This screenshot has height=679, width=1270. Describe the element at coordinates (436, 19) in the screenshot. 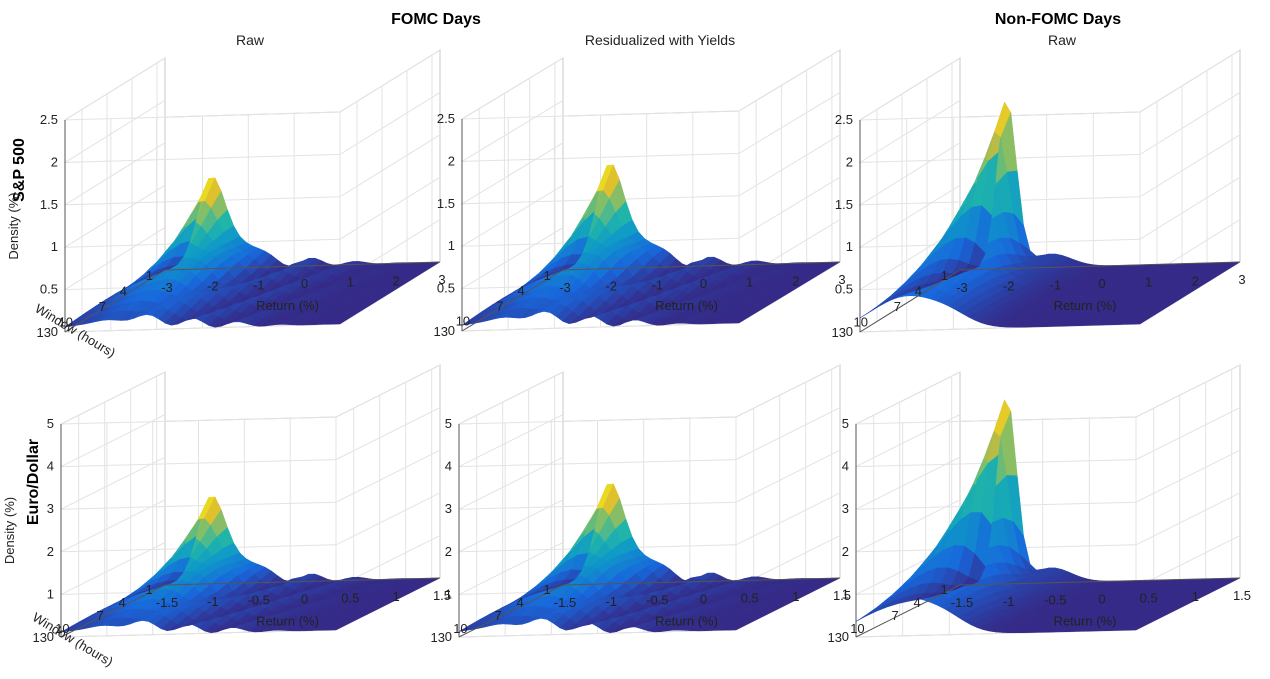

I see `group-title-fomc: FOMC Days` at that location.